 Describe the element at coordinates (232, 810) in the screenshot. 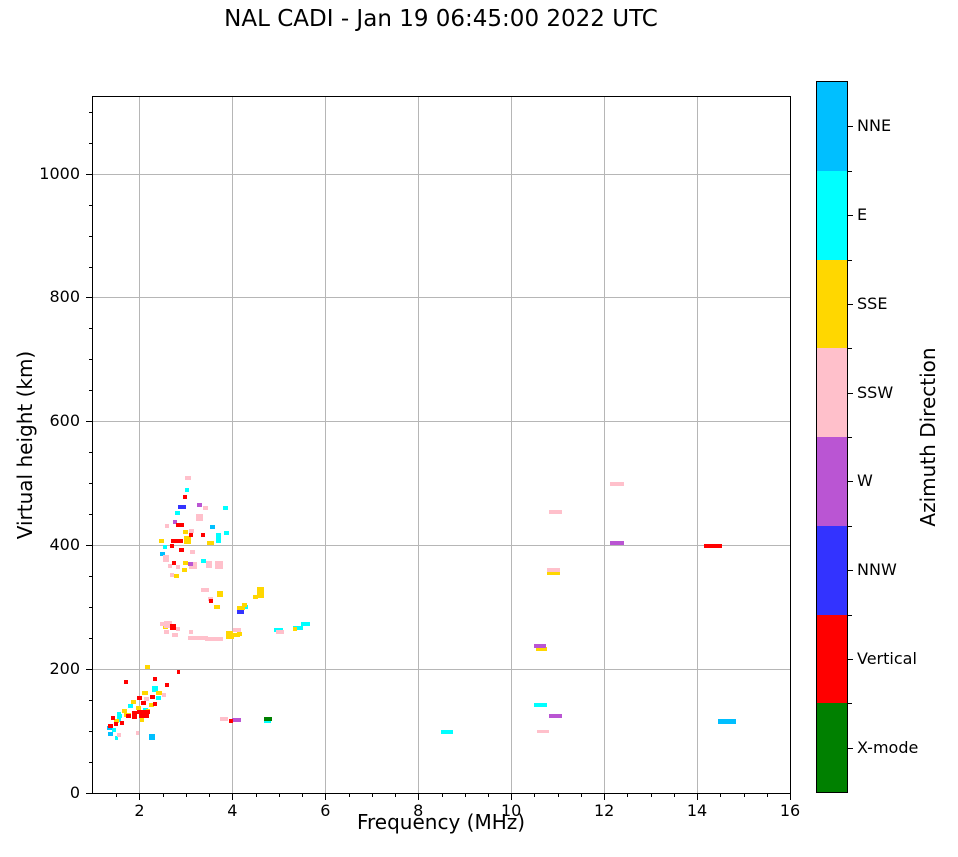

I see `x-tick-label: 4` at that location.